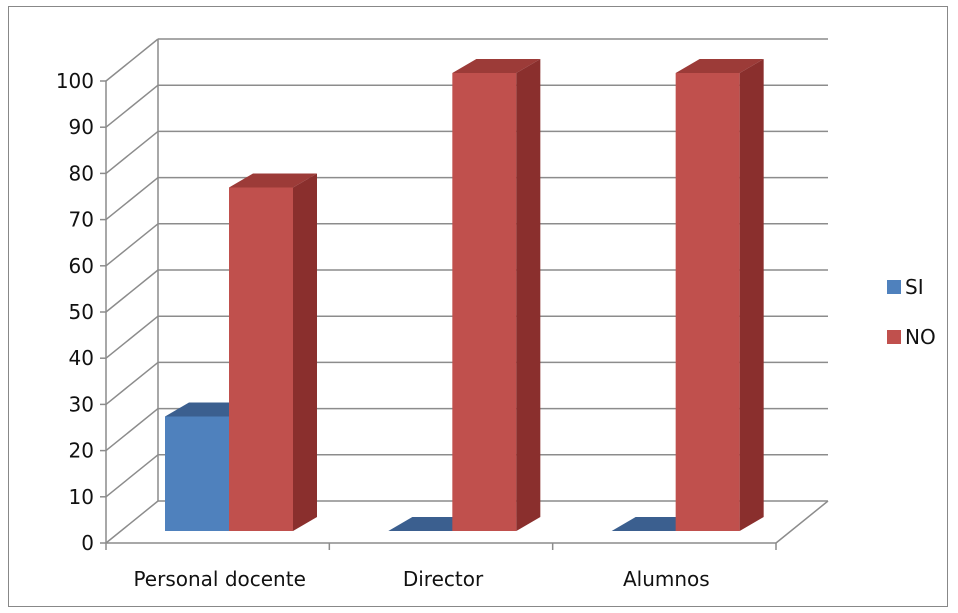 The width and height of the screenshot is (958, 613). What do you see at coordinates (666, 579) in the screenshot?
I see `x-tick-label: Alumnos` at bounding box center [666, 579].